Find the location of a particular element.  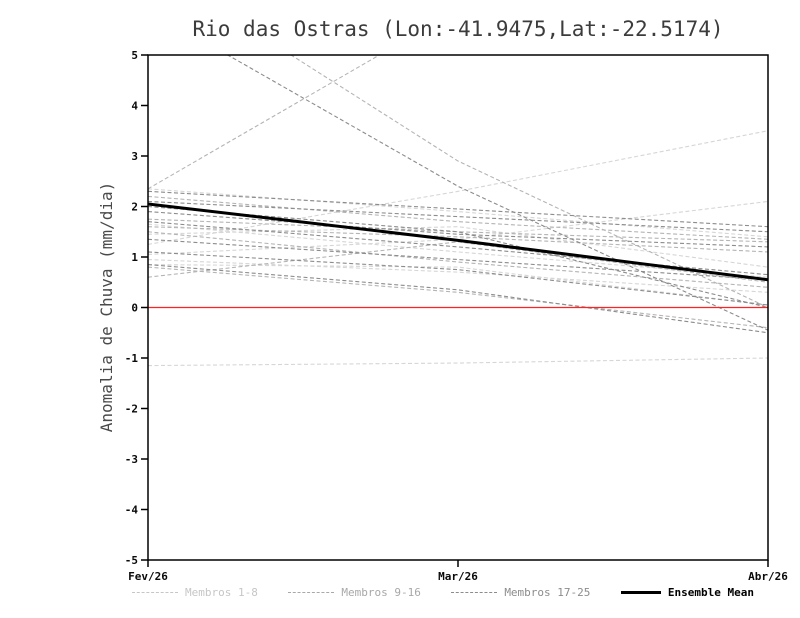

legend-item: Ensemble Mean is located at coordinates (687, 592).